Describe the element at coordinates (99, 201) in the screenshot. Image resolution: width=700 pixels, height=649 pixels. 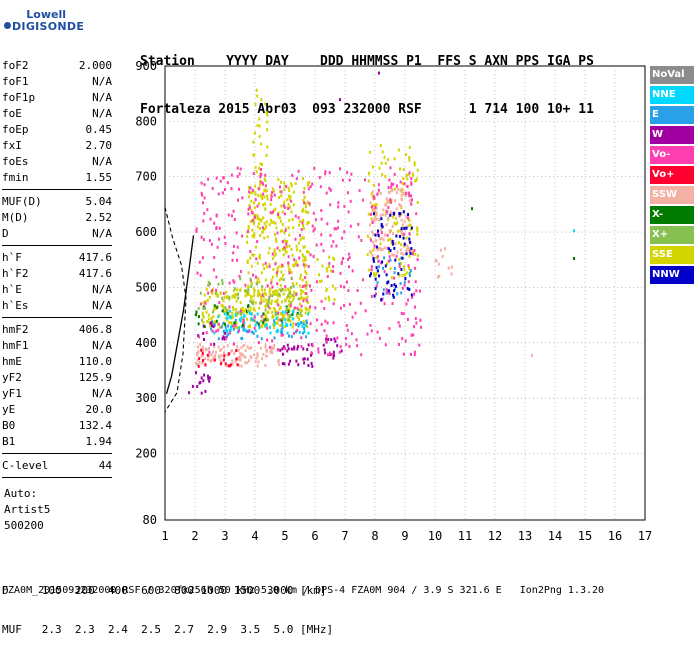
I see `param-value: 5.04` at that location.